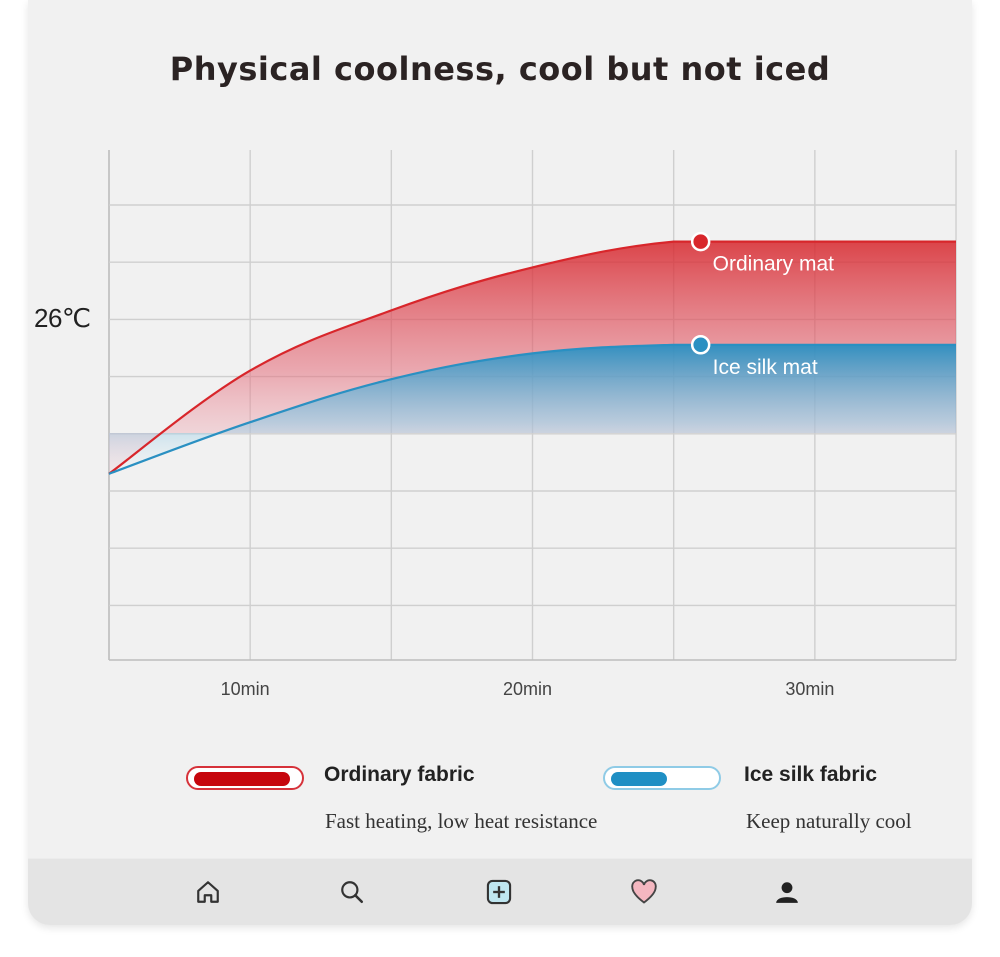  Describe the element at coordinates (399, 774) in the screenshot. I see `legend-label-ordinary: Ordinary fabric` at that location.